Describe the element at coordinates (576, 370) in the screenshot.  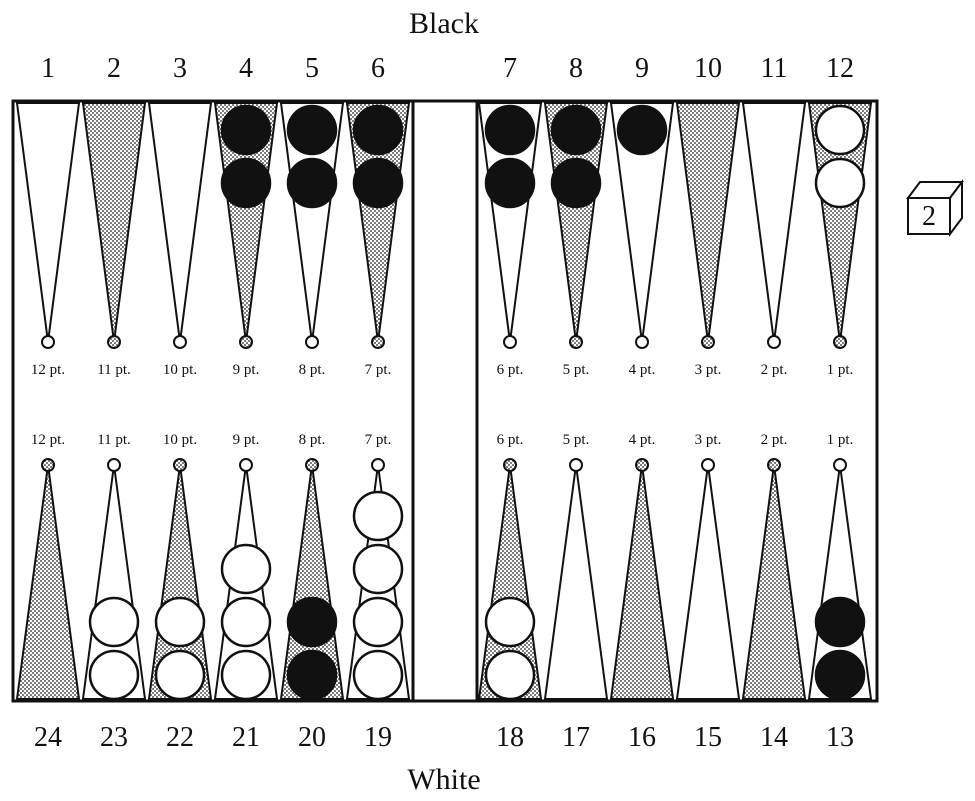
I see `pip-label-8: 5 pt.` at that location.